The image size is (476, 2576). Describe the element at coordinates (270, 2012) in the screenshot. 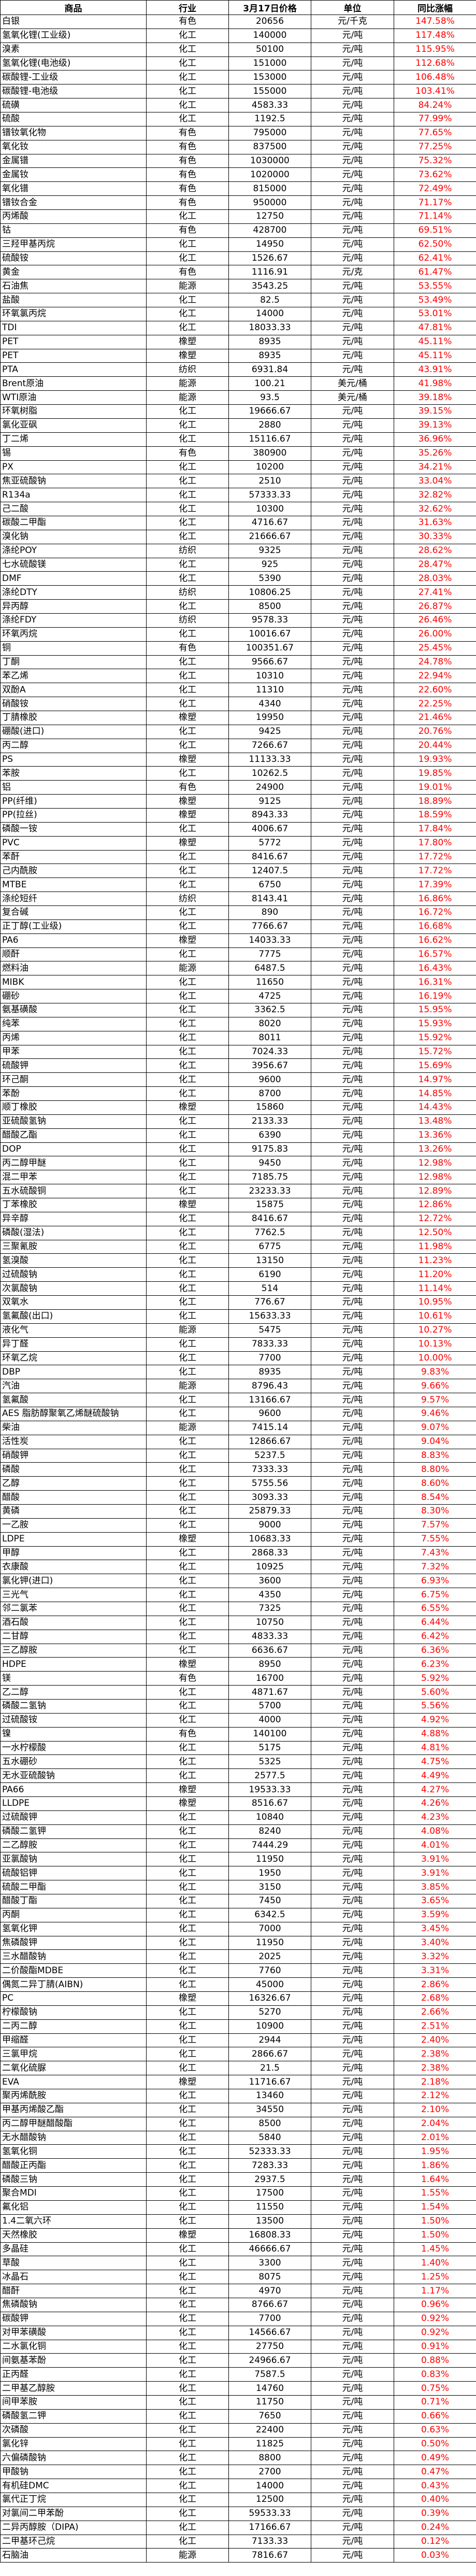

I see `cell-price: 5270` at that location.